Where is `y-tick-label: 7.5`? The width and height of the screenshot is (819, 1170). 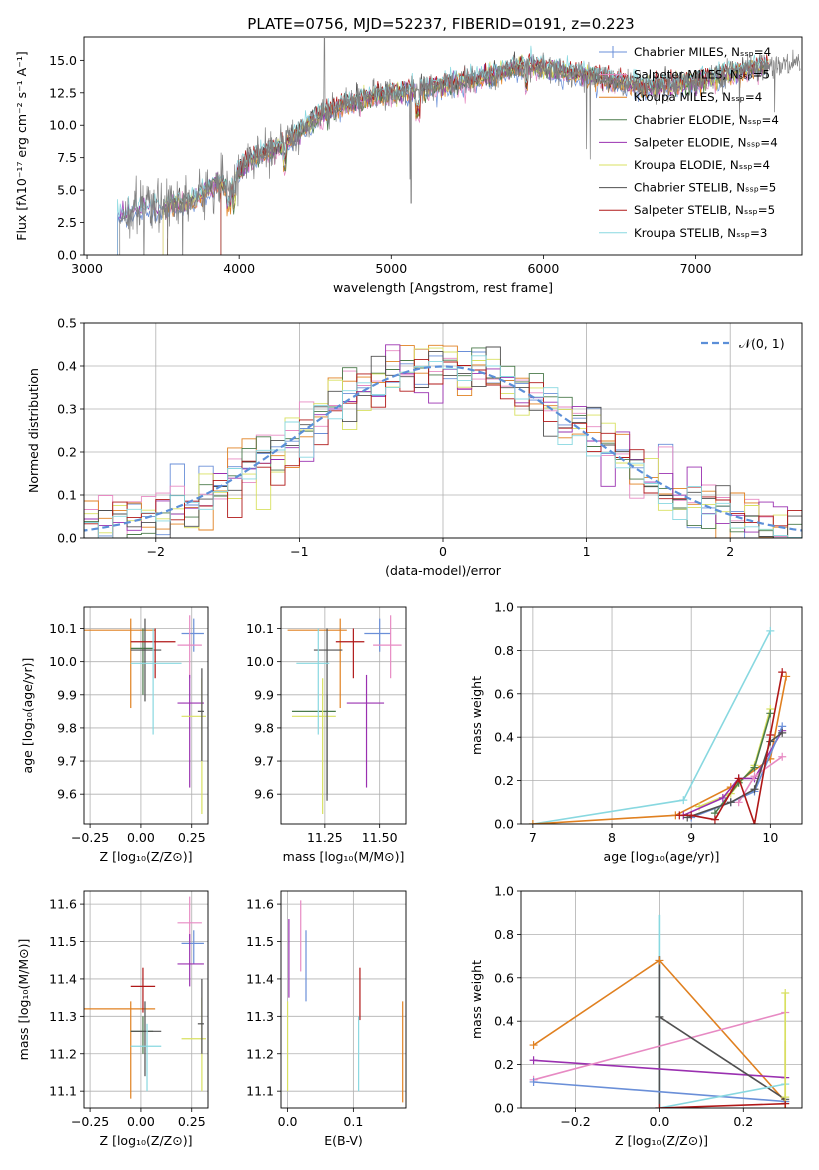 y-tick-label: 7.5 is located at coordinates (67, 157).